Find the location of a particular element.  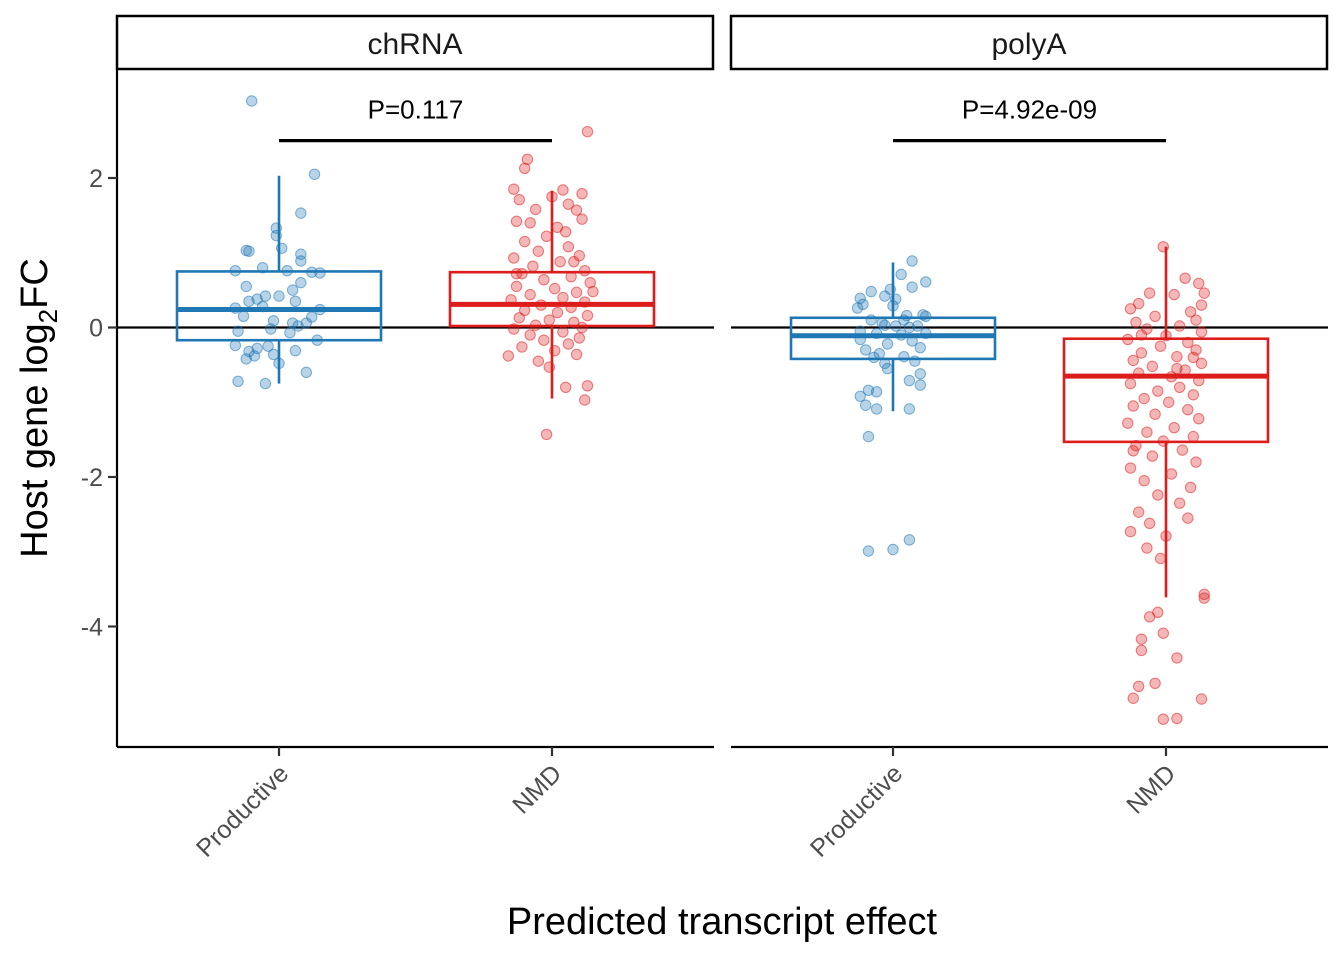

x-axis-right: Productive NMD is located at coordinates (1029, 804).